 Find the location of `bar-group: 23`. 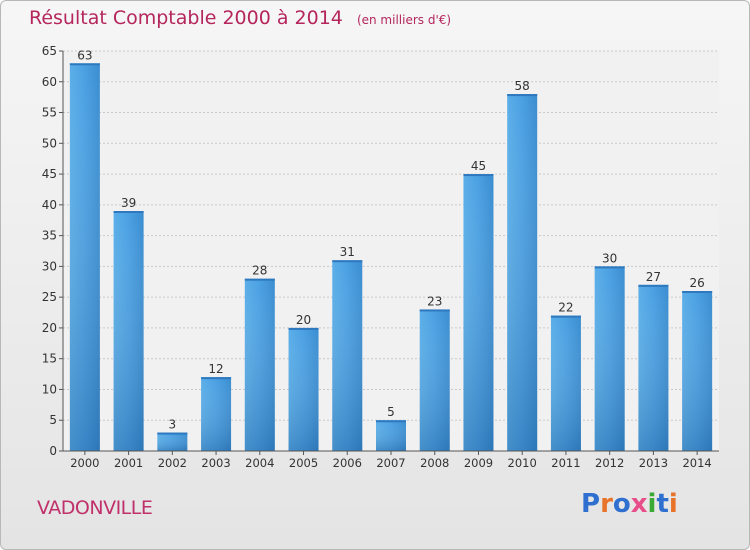

bar-group: 23 is located at coordinates (434, 372).